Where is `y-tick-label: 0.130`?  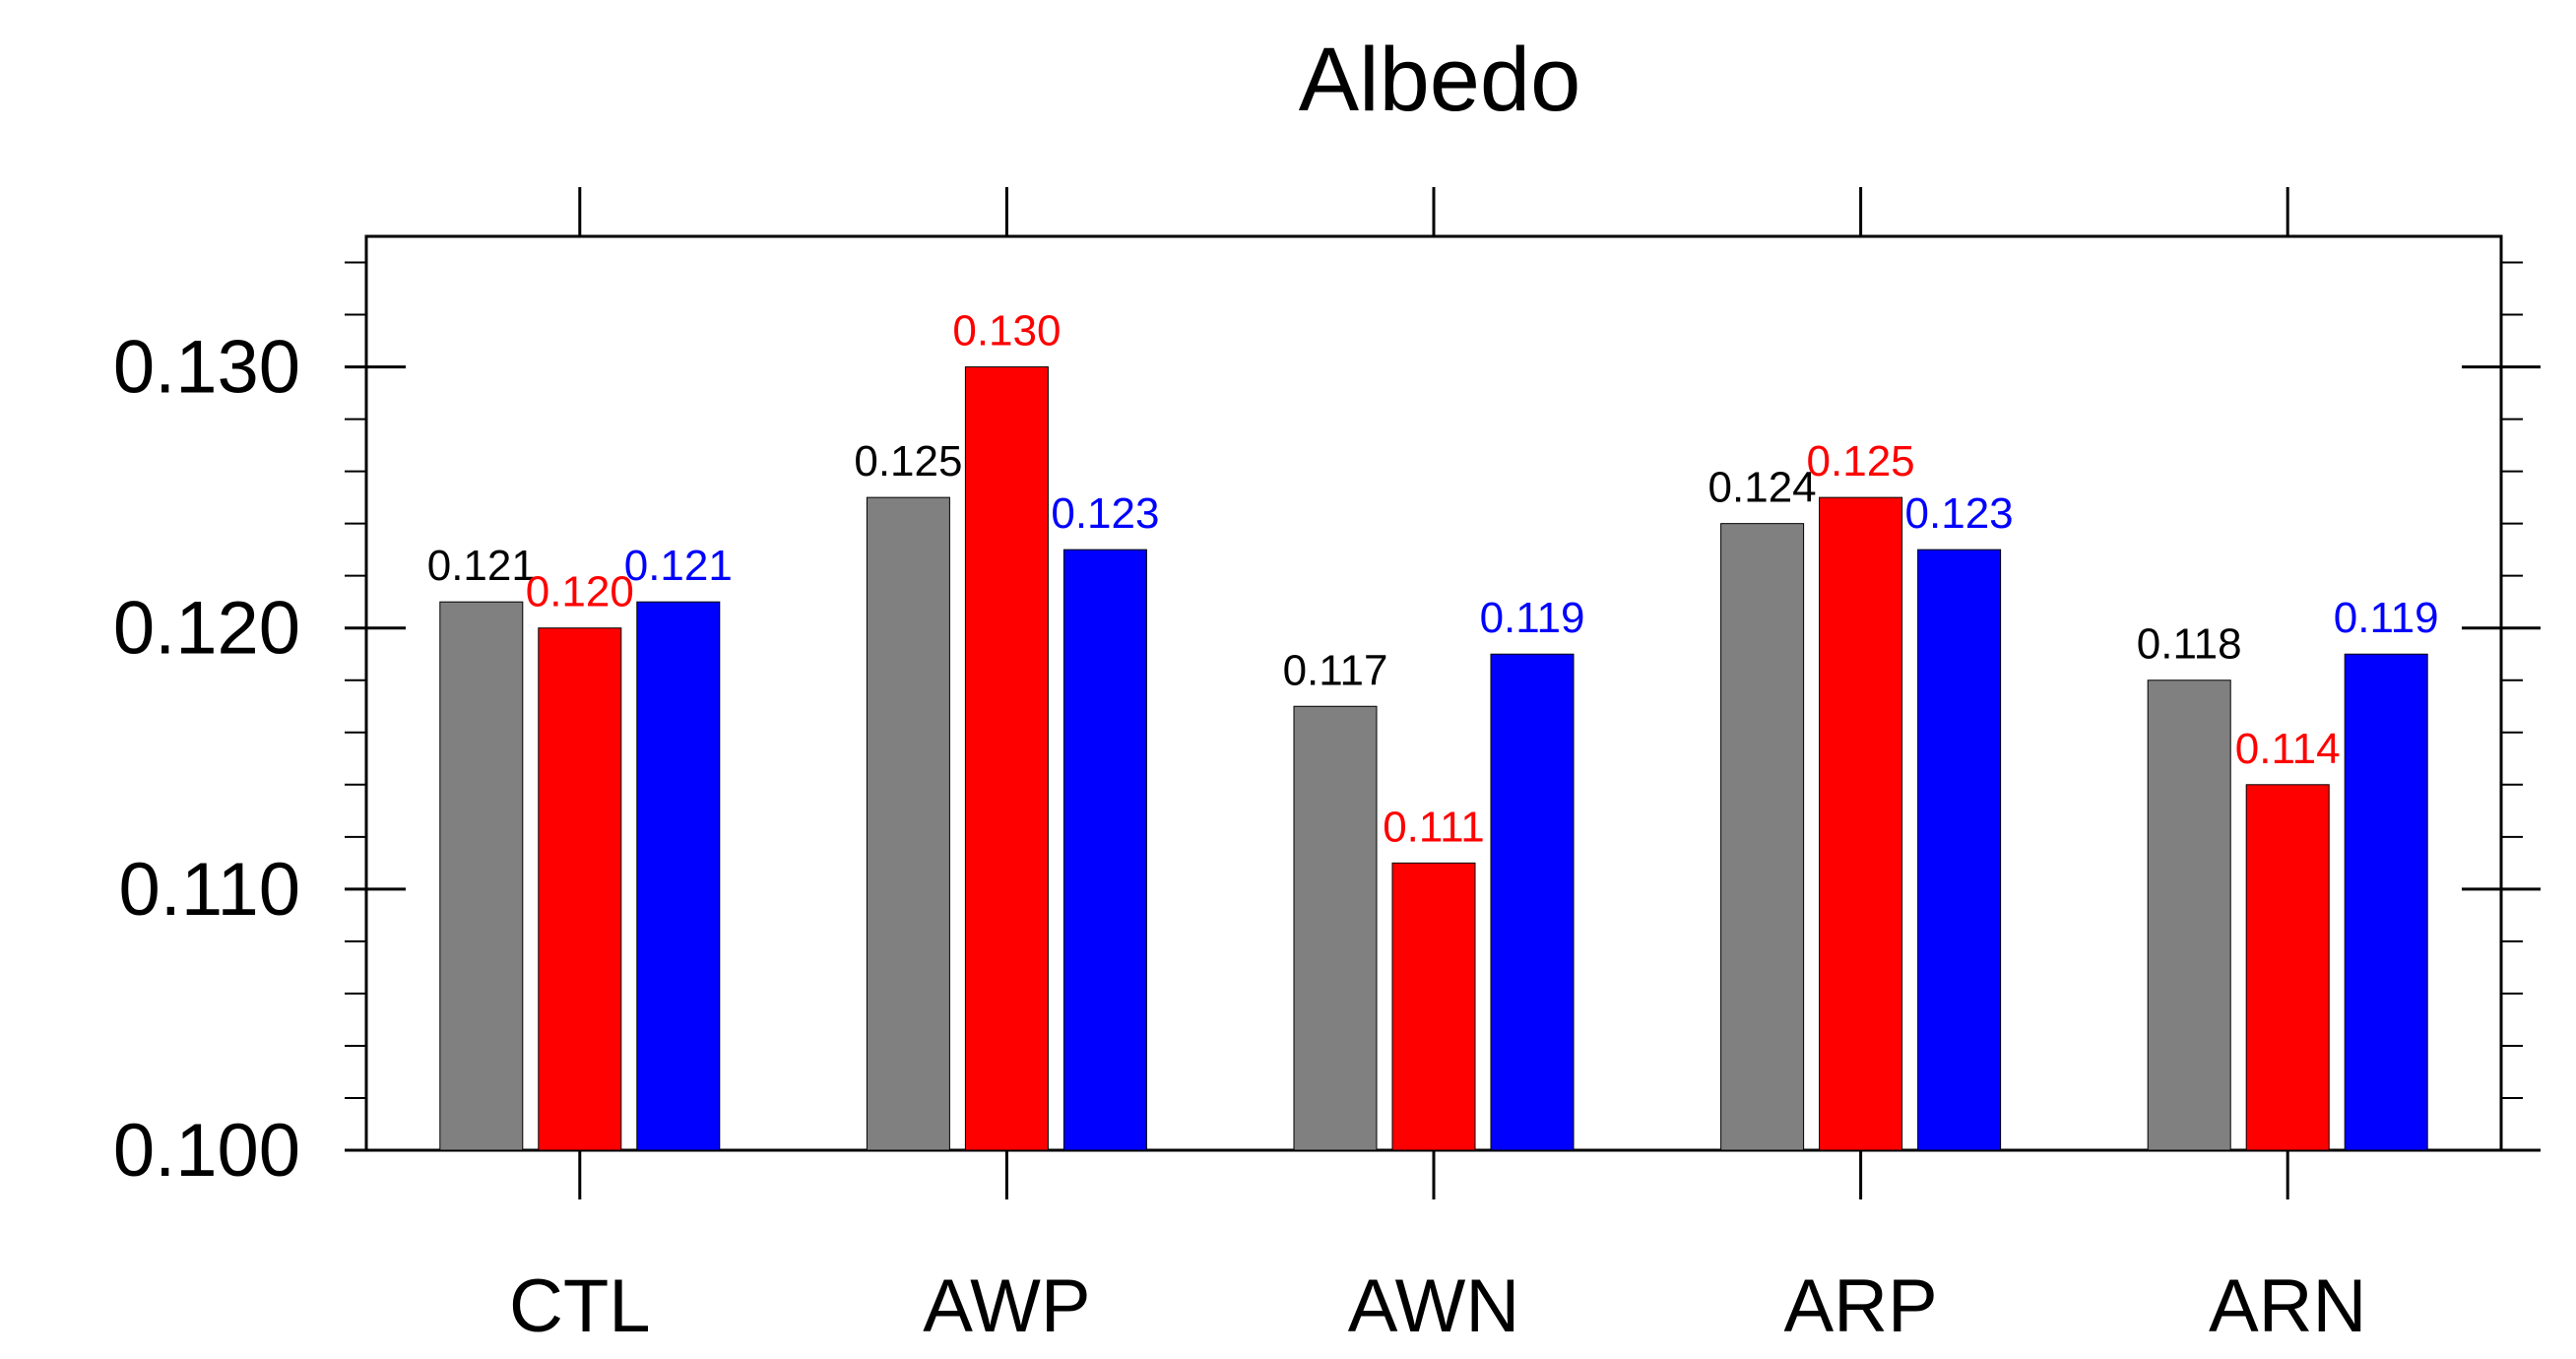
y-tick-label: 0.130 is located at coordinates (206, 368).